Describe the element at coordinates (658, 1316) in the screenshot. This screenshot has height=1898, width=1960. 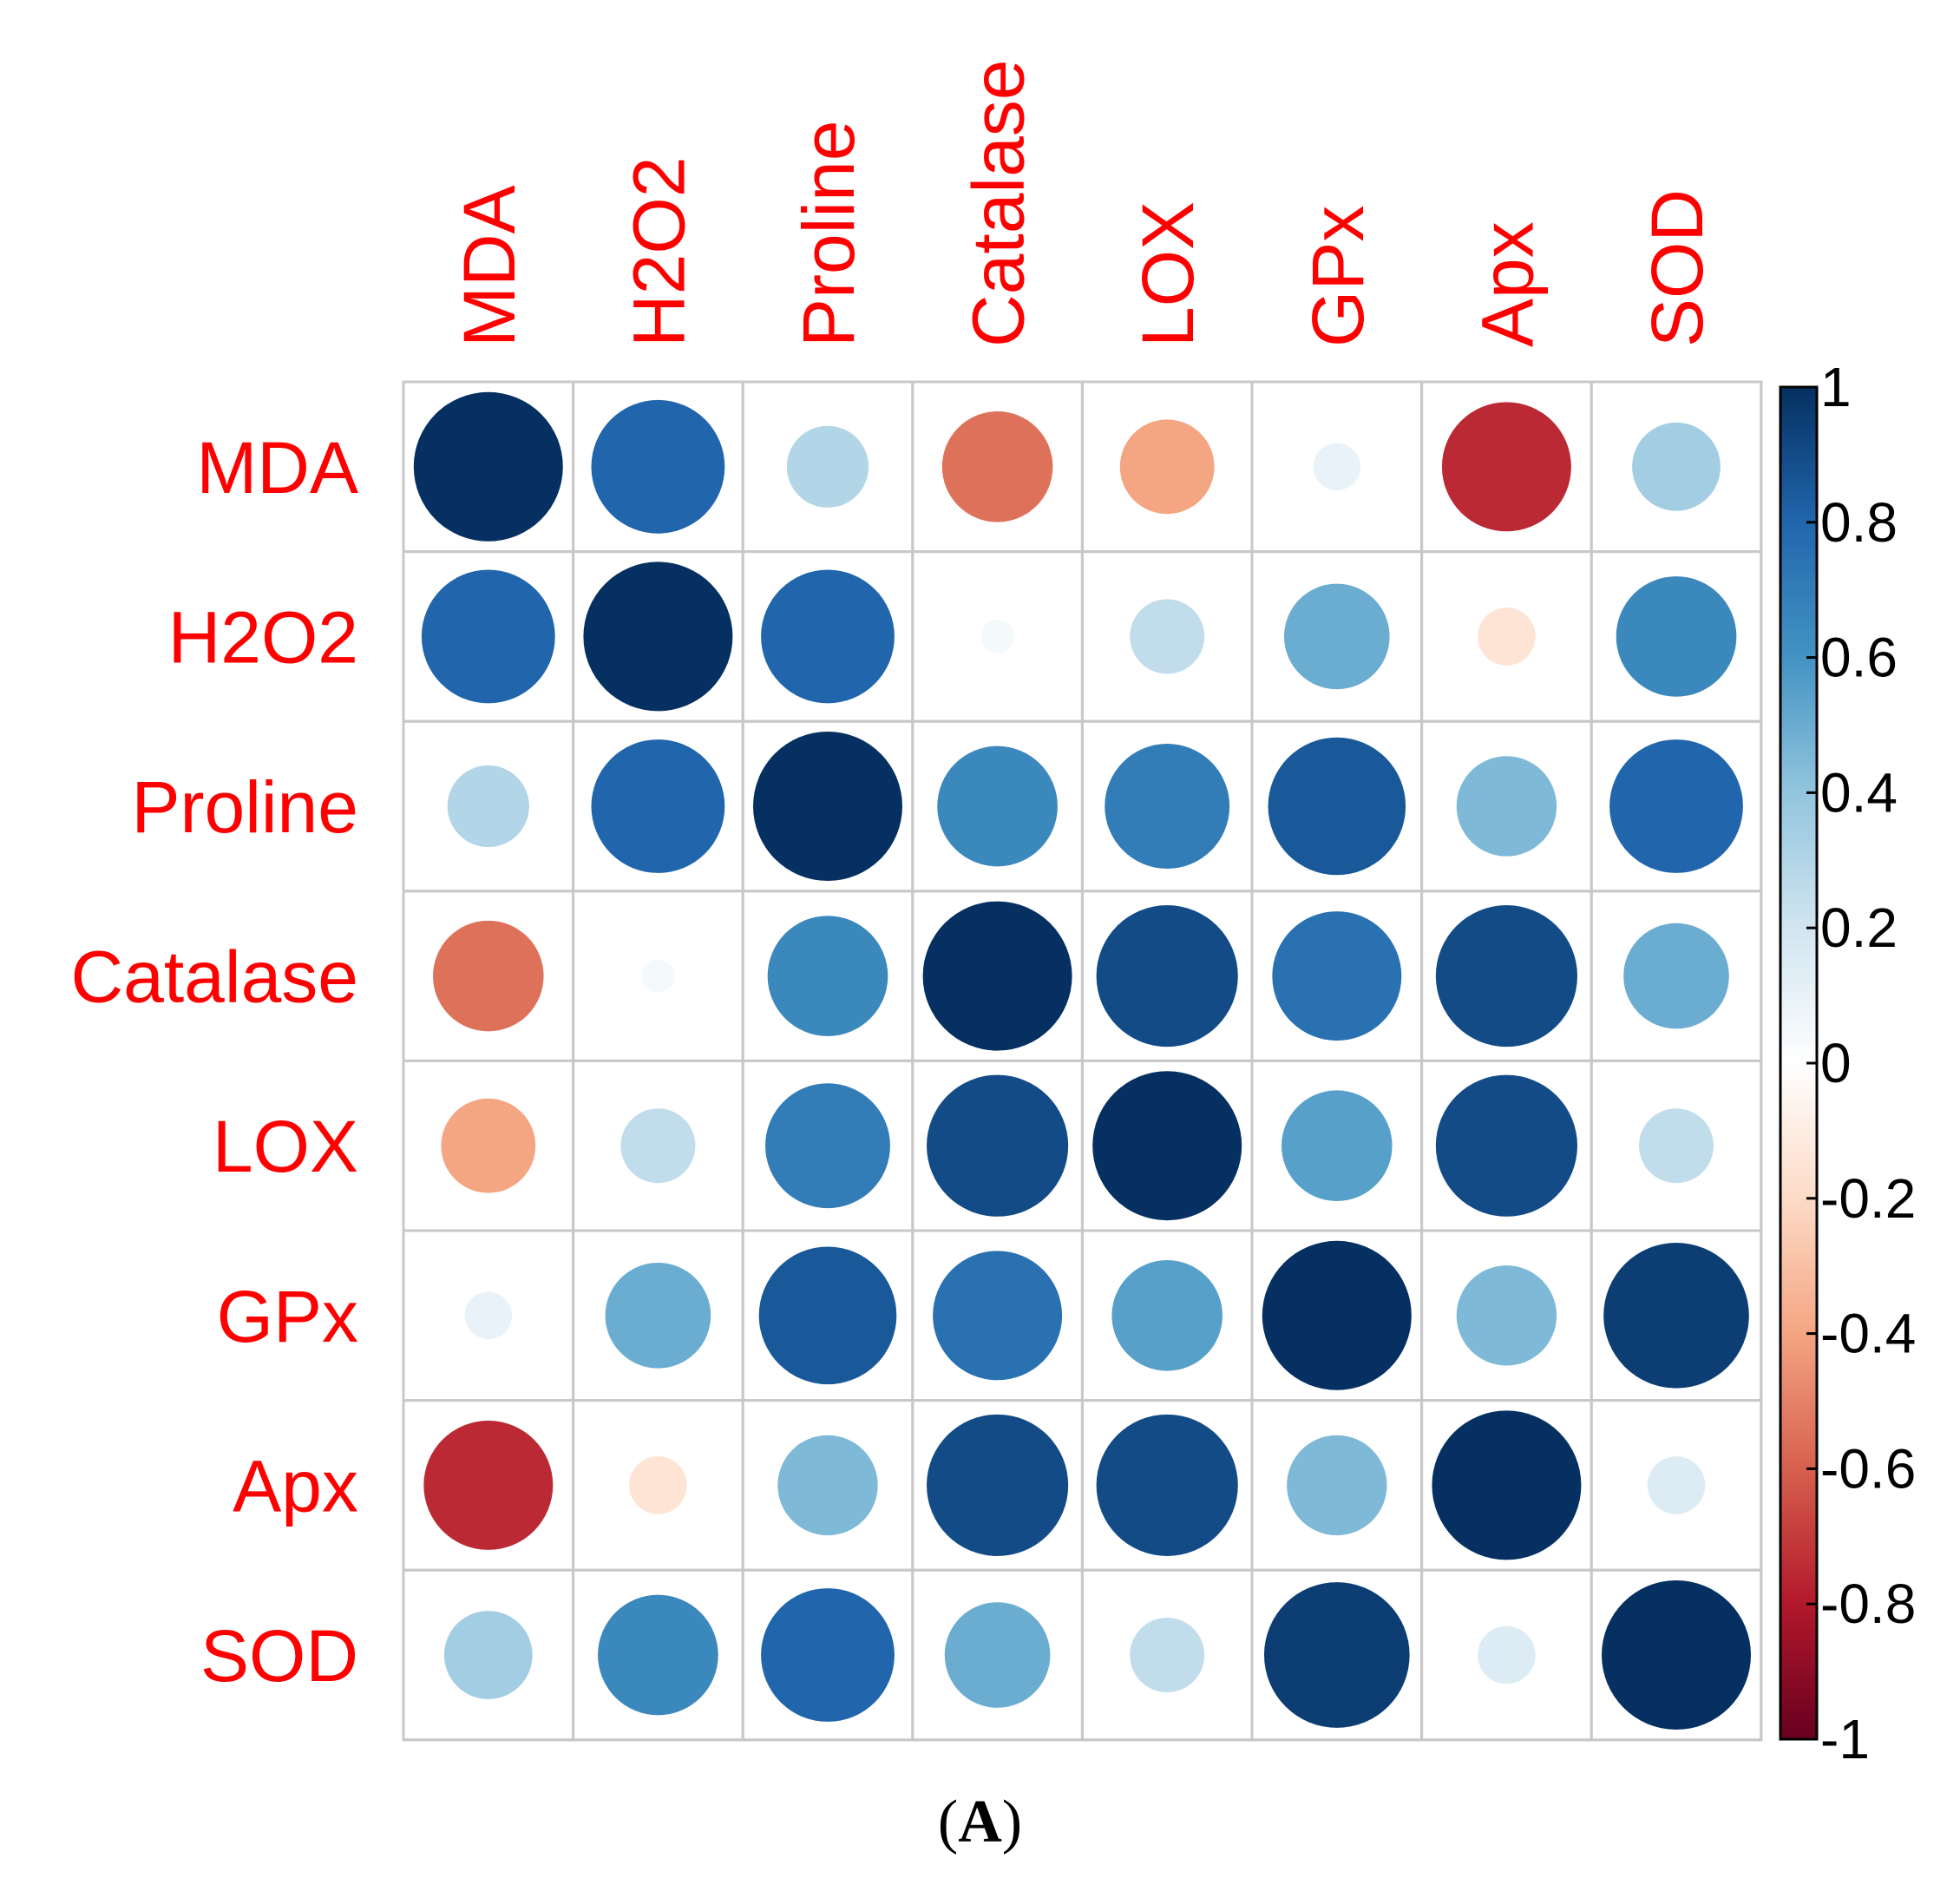
I see `correlation-circle-GPx-H2O2` at that location.